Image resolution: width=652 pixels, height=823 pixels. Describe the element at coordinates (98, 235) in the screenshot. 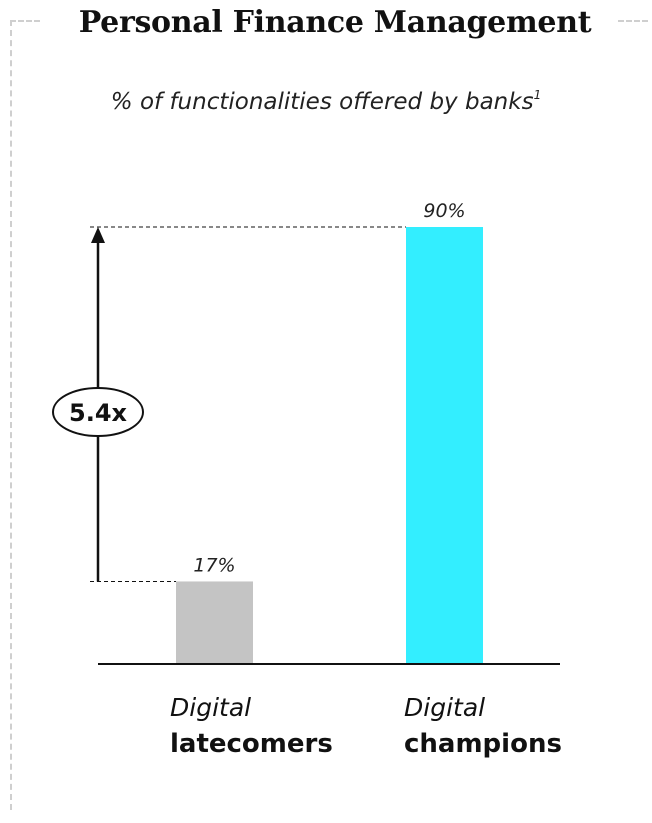

I see `multiplier-arrow-head` at that location.